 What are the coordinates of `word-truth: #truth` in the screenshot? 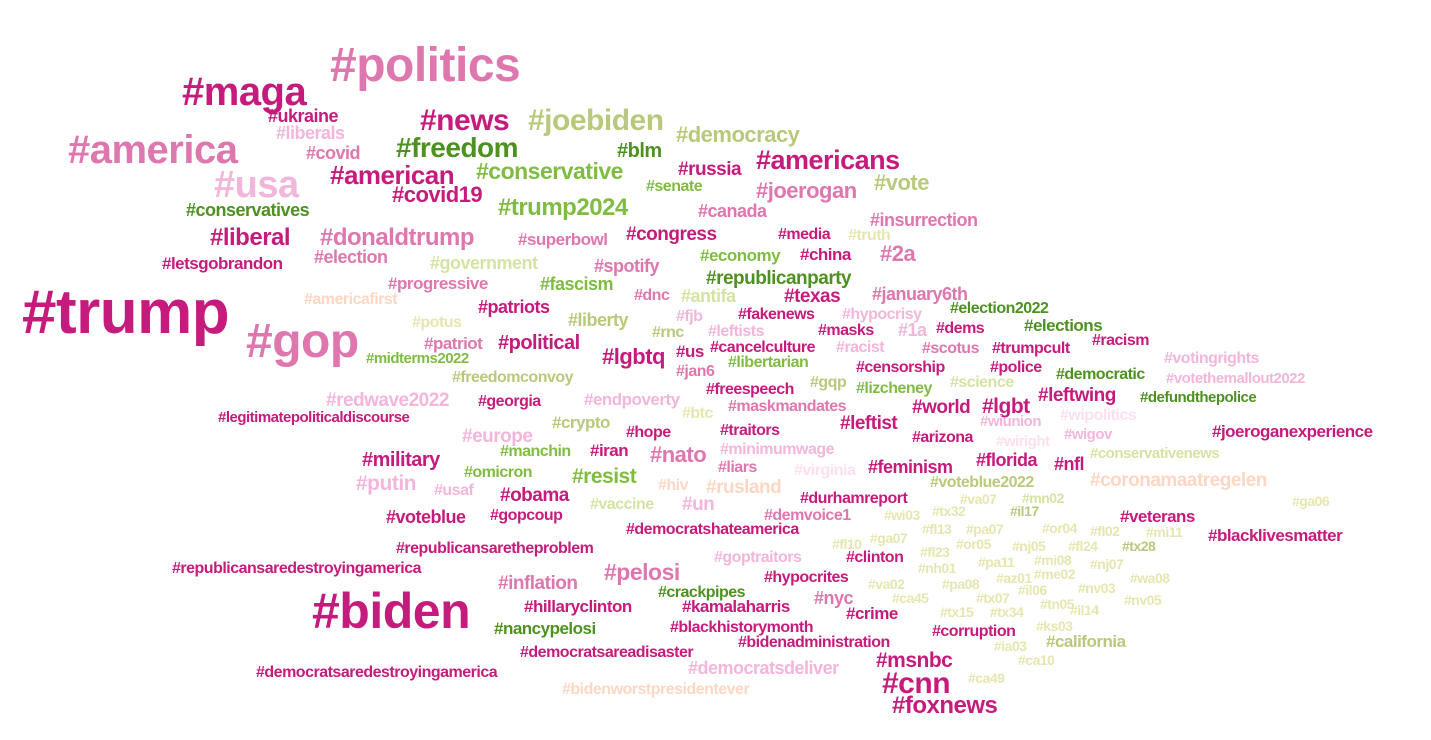 It's located at (869, 235).